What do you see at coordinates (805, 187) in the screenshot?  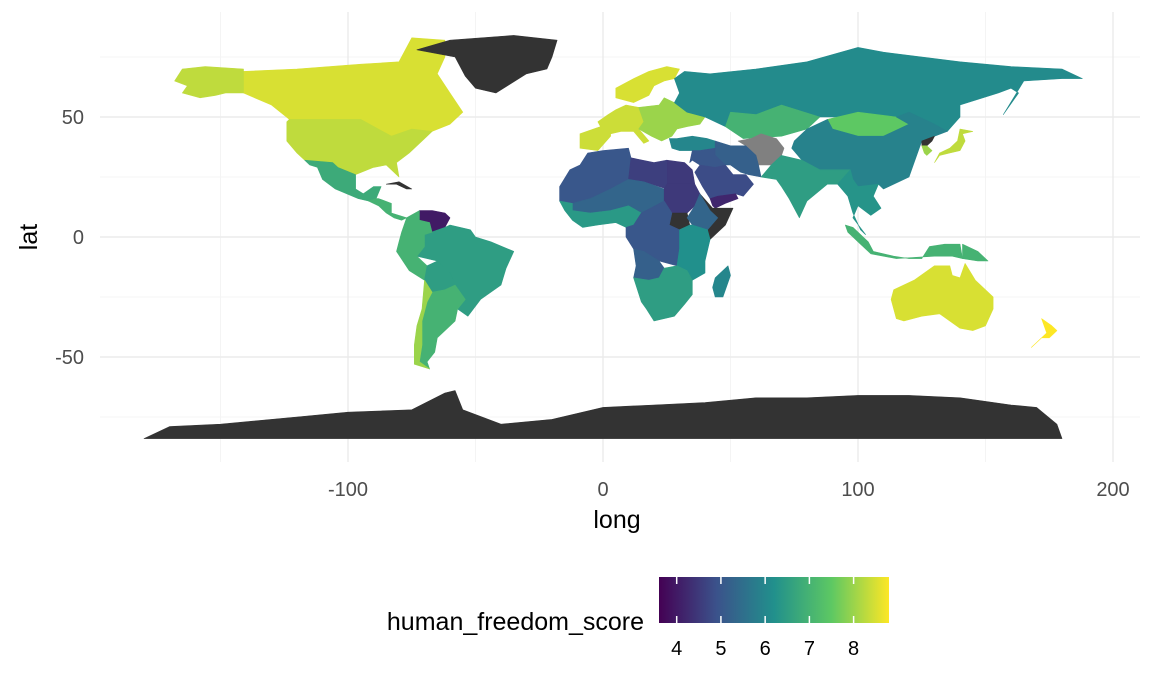 I see `region-india` at bounding box center [805, 187].